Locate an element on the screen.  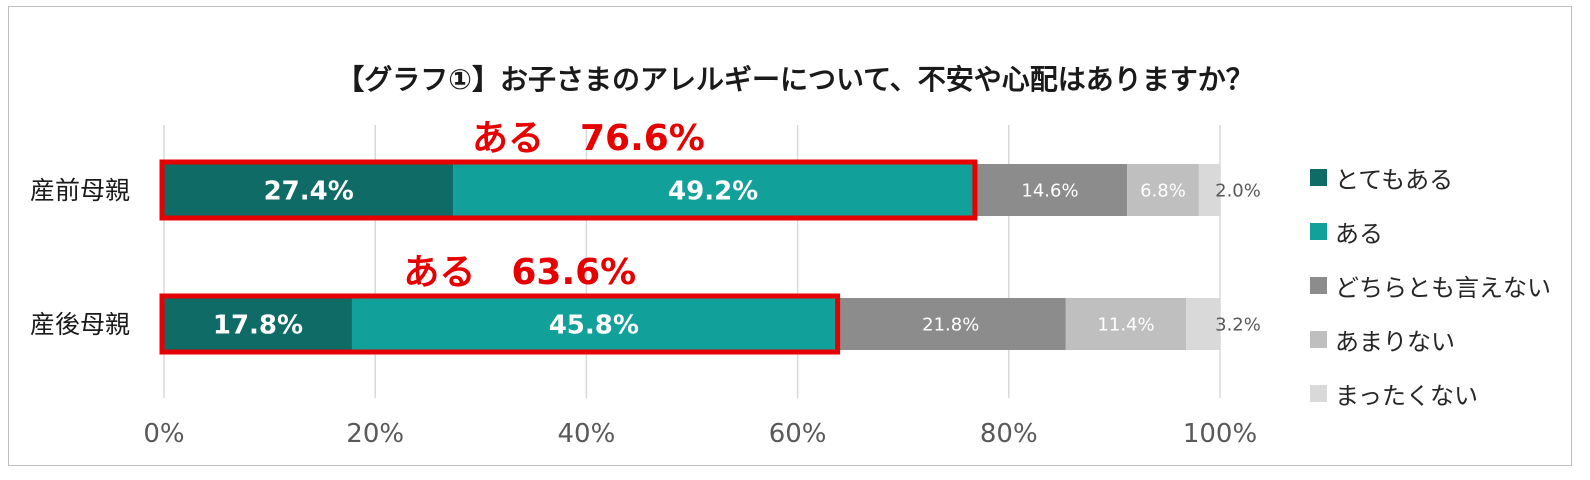
legend-label: ある is located at coordinates (1359, 233).